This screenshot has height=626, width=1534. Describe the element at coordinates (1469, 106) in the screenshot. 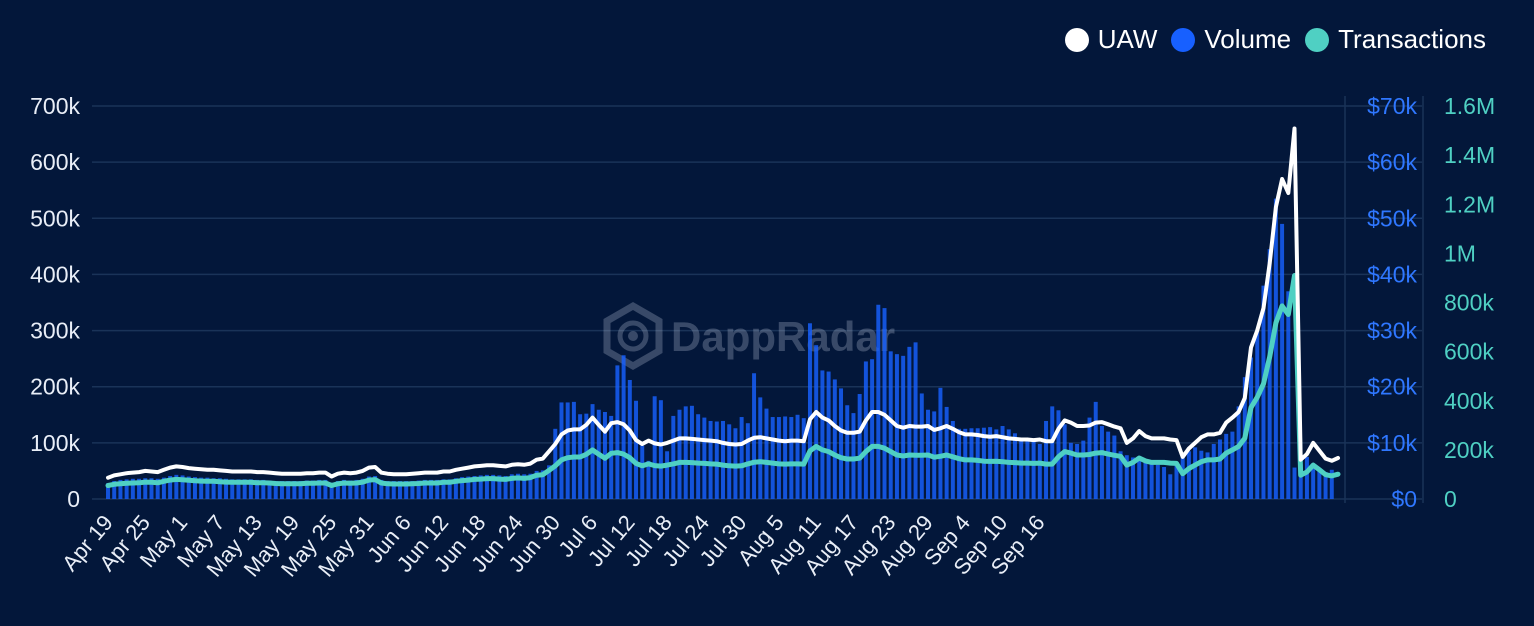

I see `y-tick-label-transactions: 1.6M` at that location.